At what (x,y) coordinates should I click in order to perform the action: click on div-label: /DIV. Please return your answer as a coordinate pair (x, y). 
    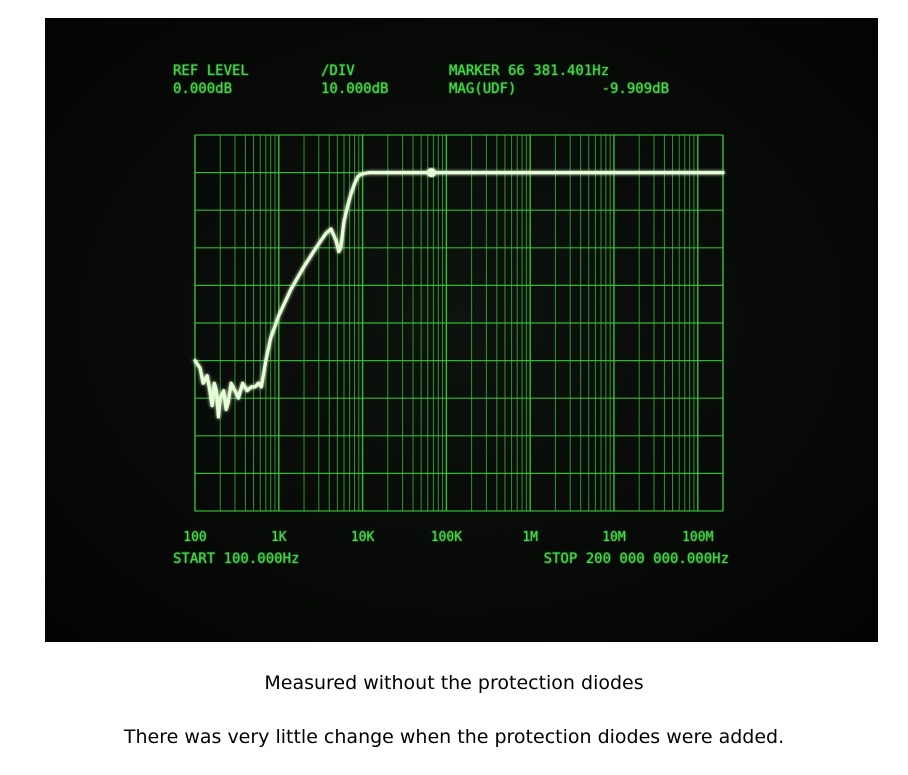
    Looking at the image, I should click on (338, 71).